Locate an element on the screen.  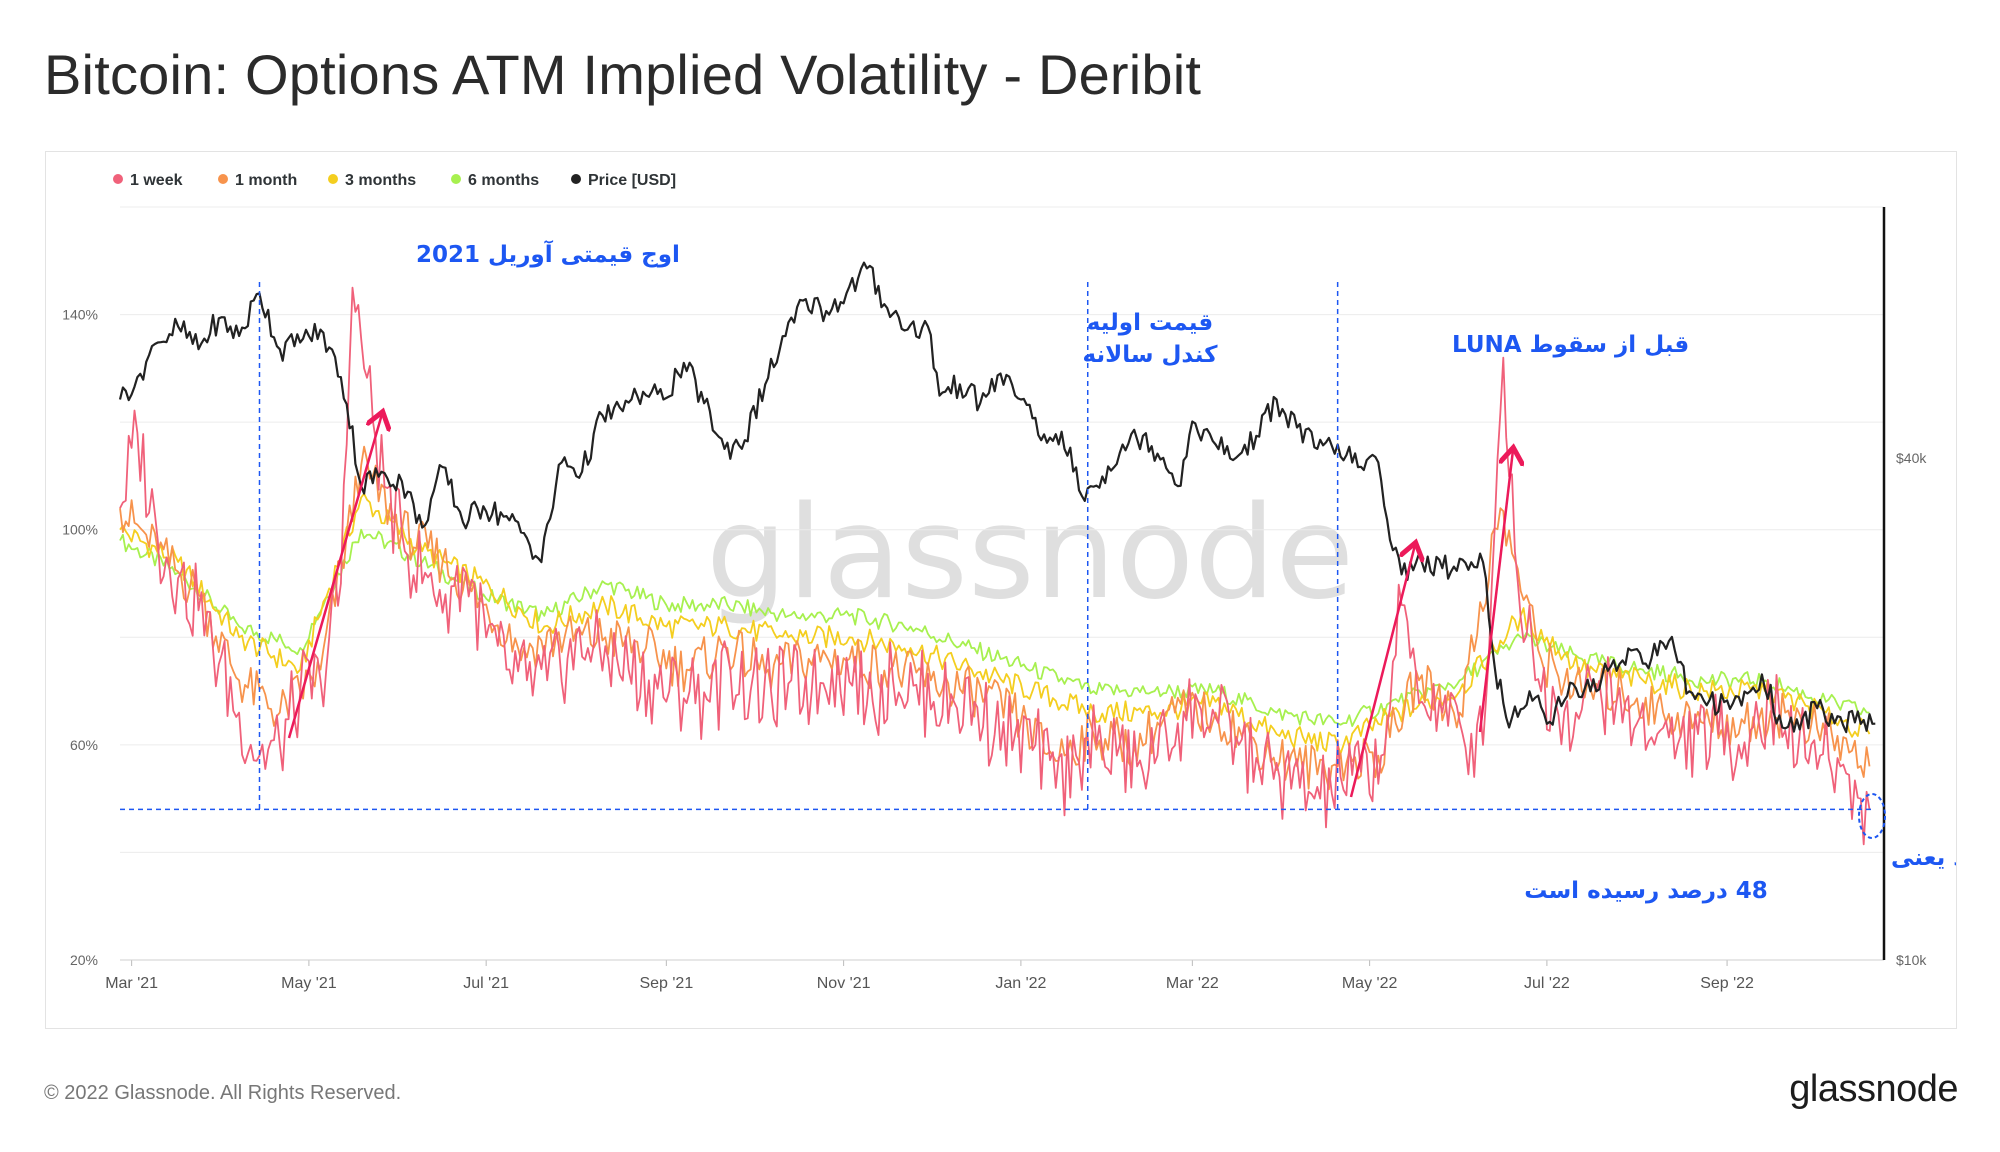
watermark: glassnode is located at coordinates (1030, 553).